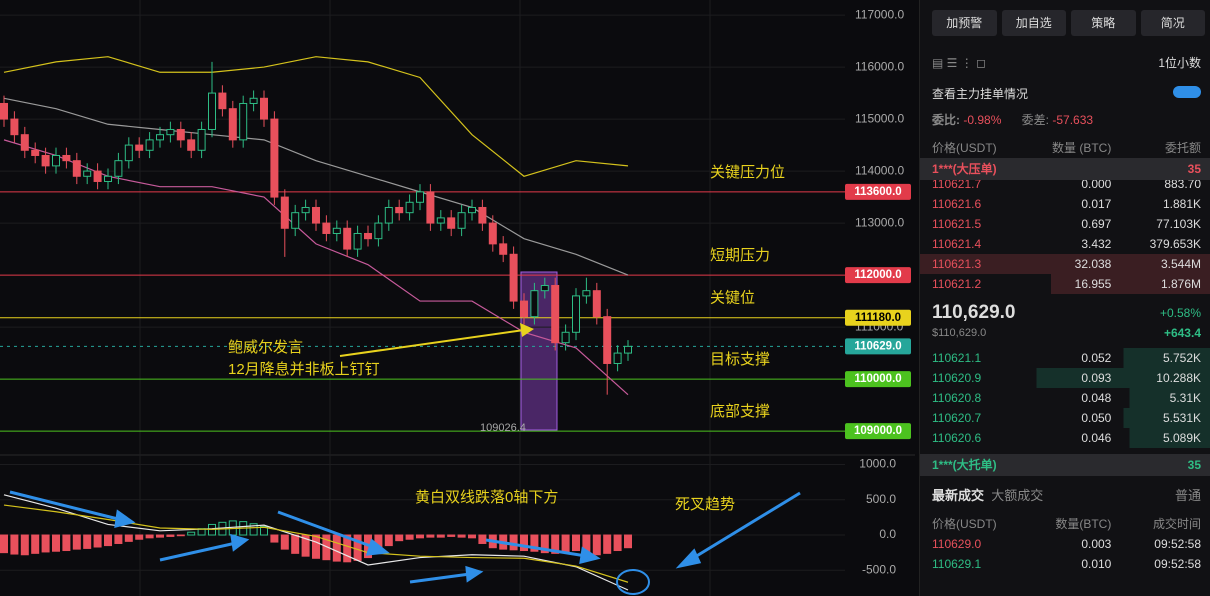 This screenshot has height=596, width=1210. Describe the element at coordinates (740, 411) in the screenshot. I see `level-note: 底部支撑` at that location.